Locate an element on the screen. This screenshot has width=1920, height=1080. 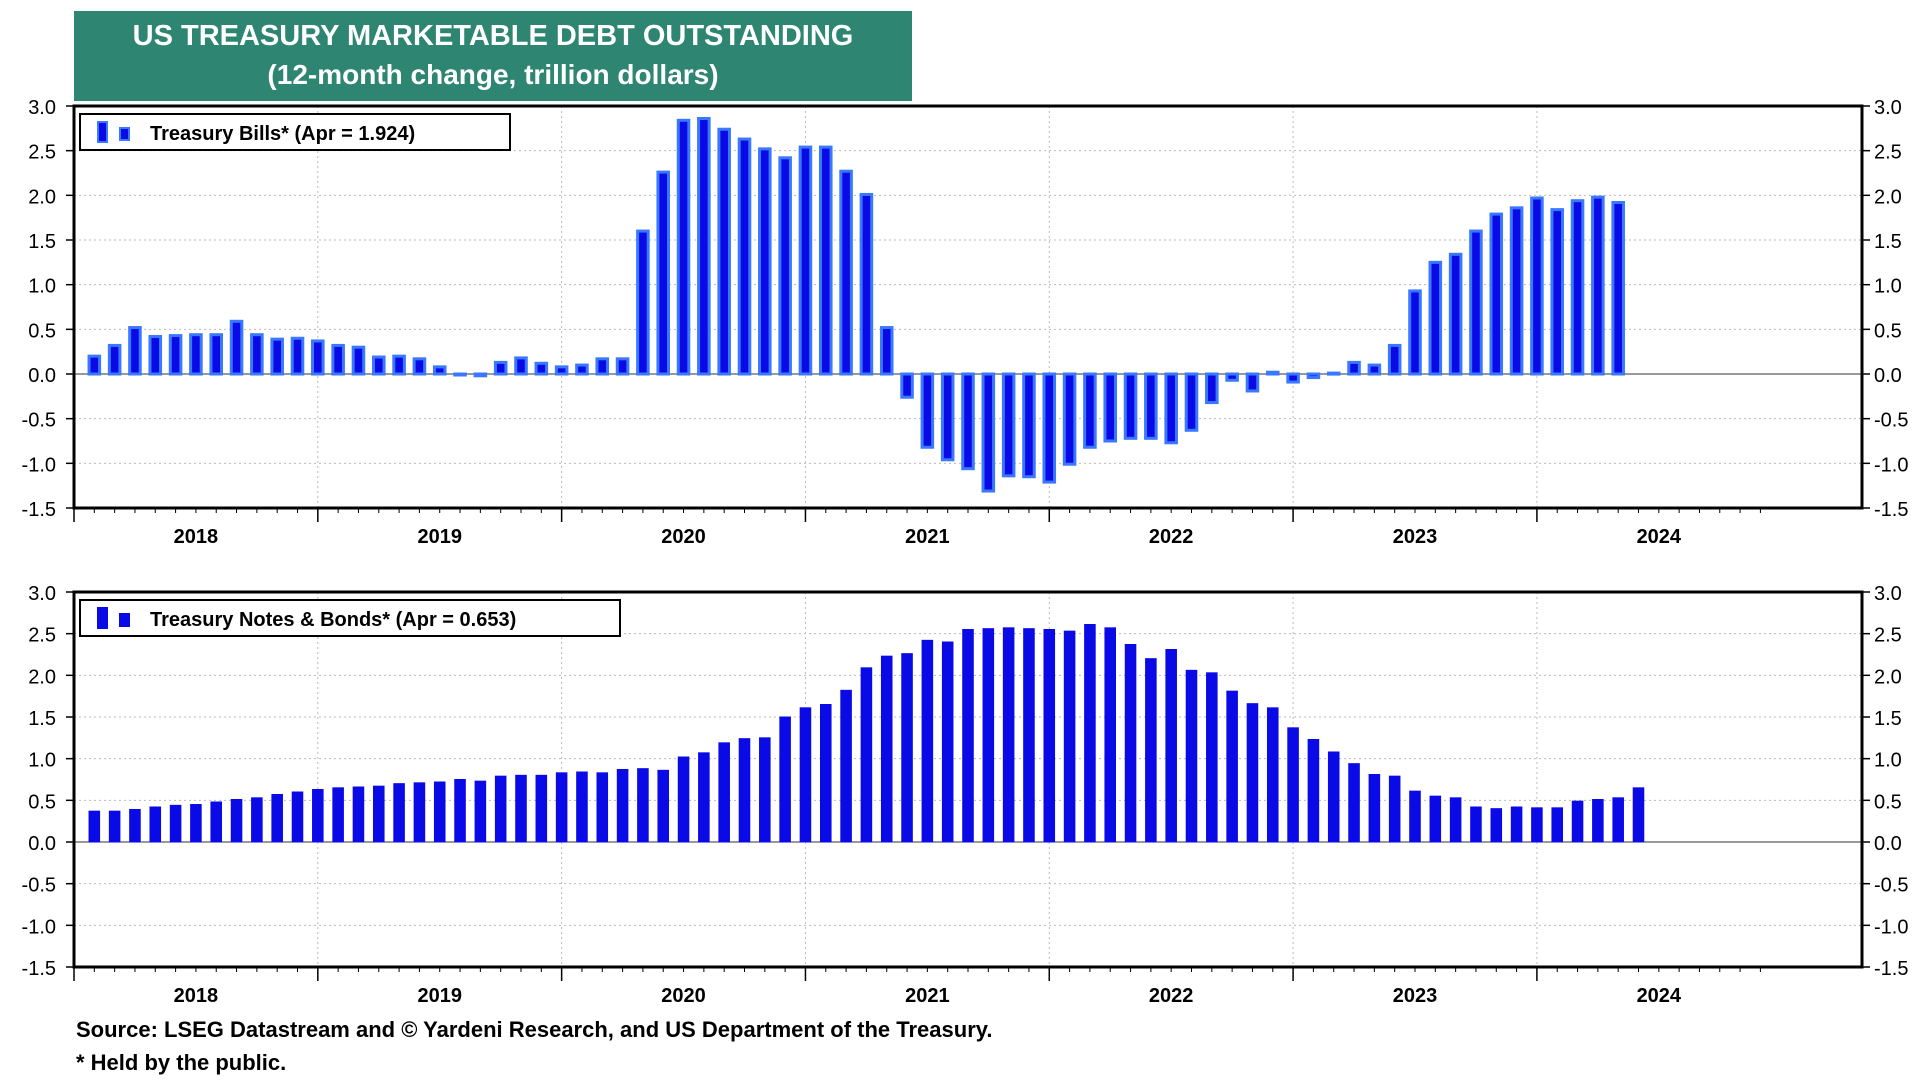
x-tick-label: 2019 is located at coordinates (439, 537).